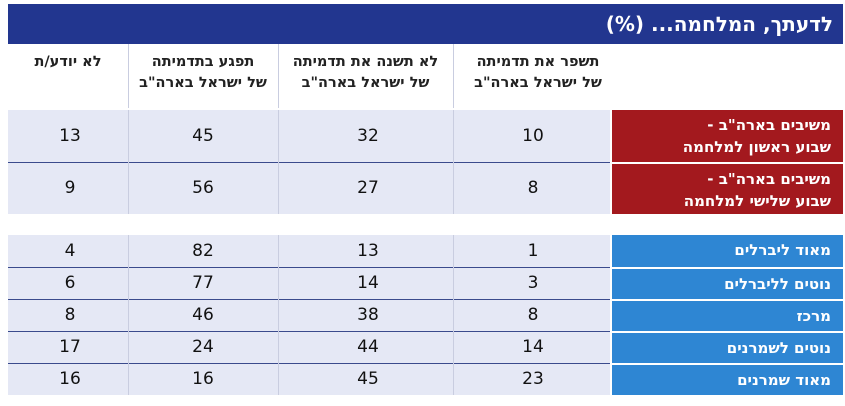  Describe the element at coordinates (533, 251) in the screenshot. I see `table-cell: 1` at that location.